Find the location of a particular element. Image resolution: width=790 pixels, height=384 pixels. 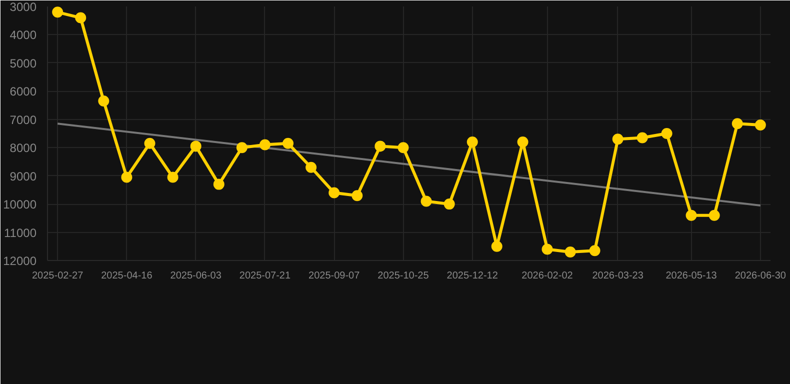

x-tick-label: 2025-09-07 is located at coordinates (334, 276).